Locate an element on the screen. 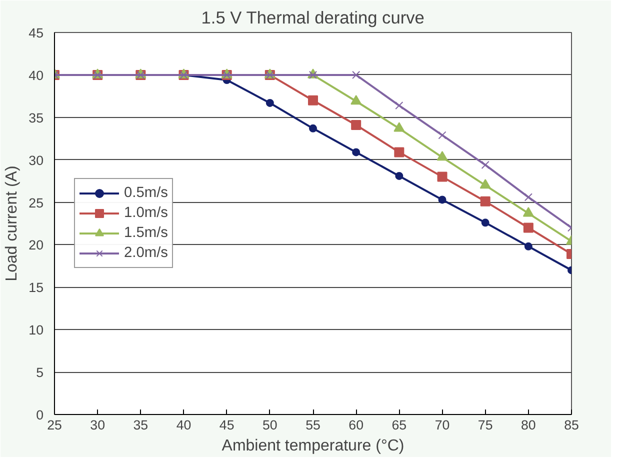  y-tick-label: 30 is located at coordinates (36, 160).